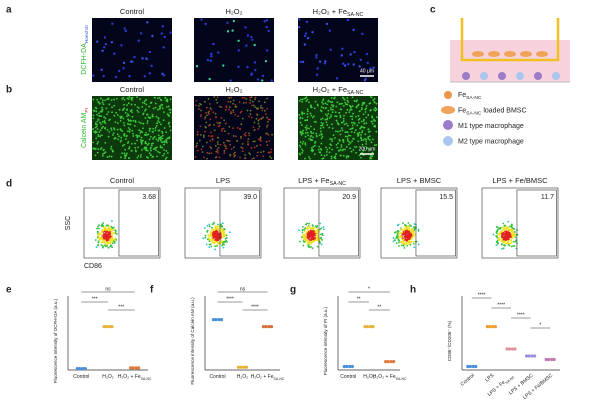 This screenshot has height=400, width=600. Describe the element at coordinates (367, 149) in the screenshot. I see `scale-text: 200 μm` at that location.